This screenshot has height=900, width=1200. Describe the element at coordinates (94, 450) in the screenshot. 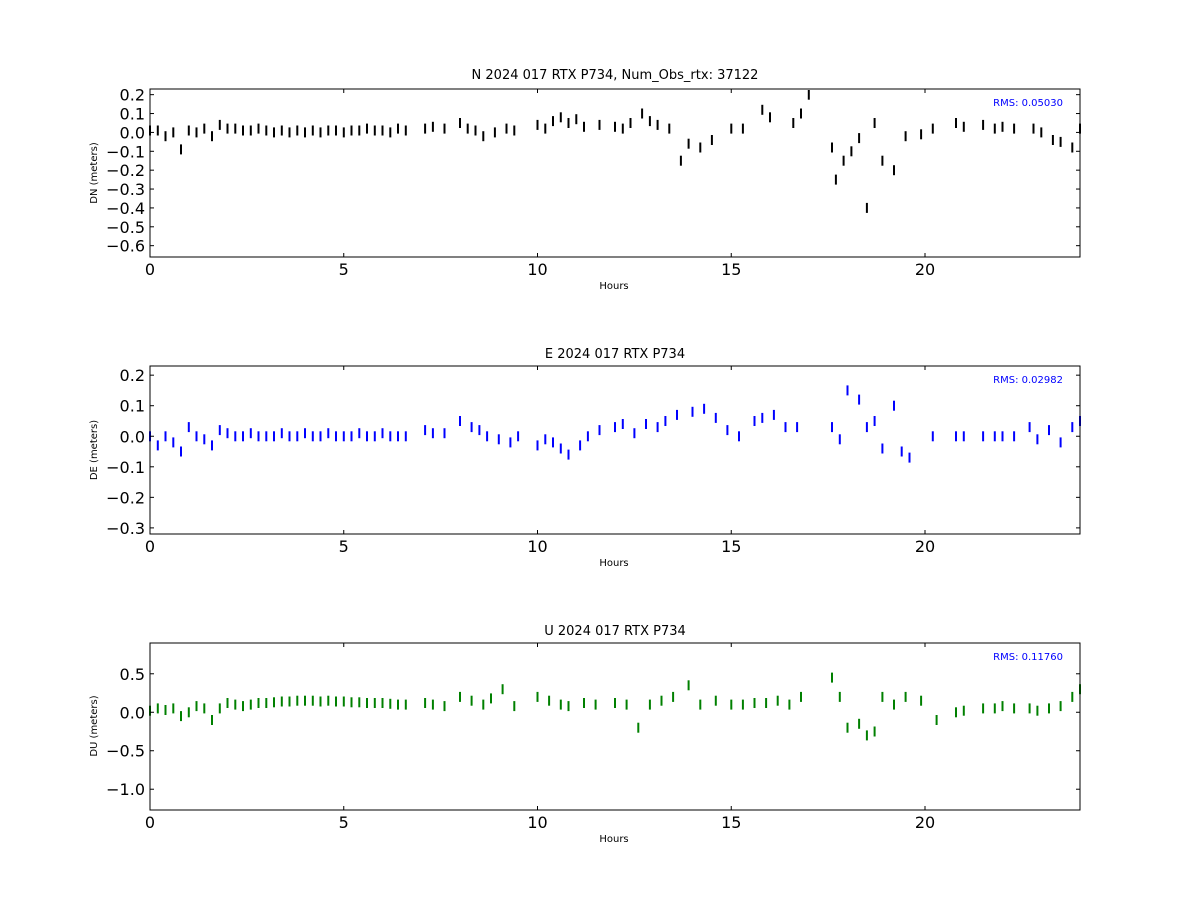

I see `east-ylabel: DE (meters)` at that location.